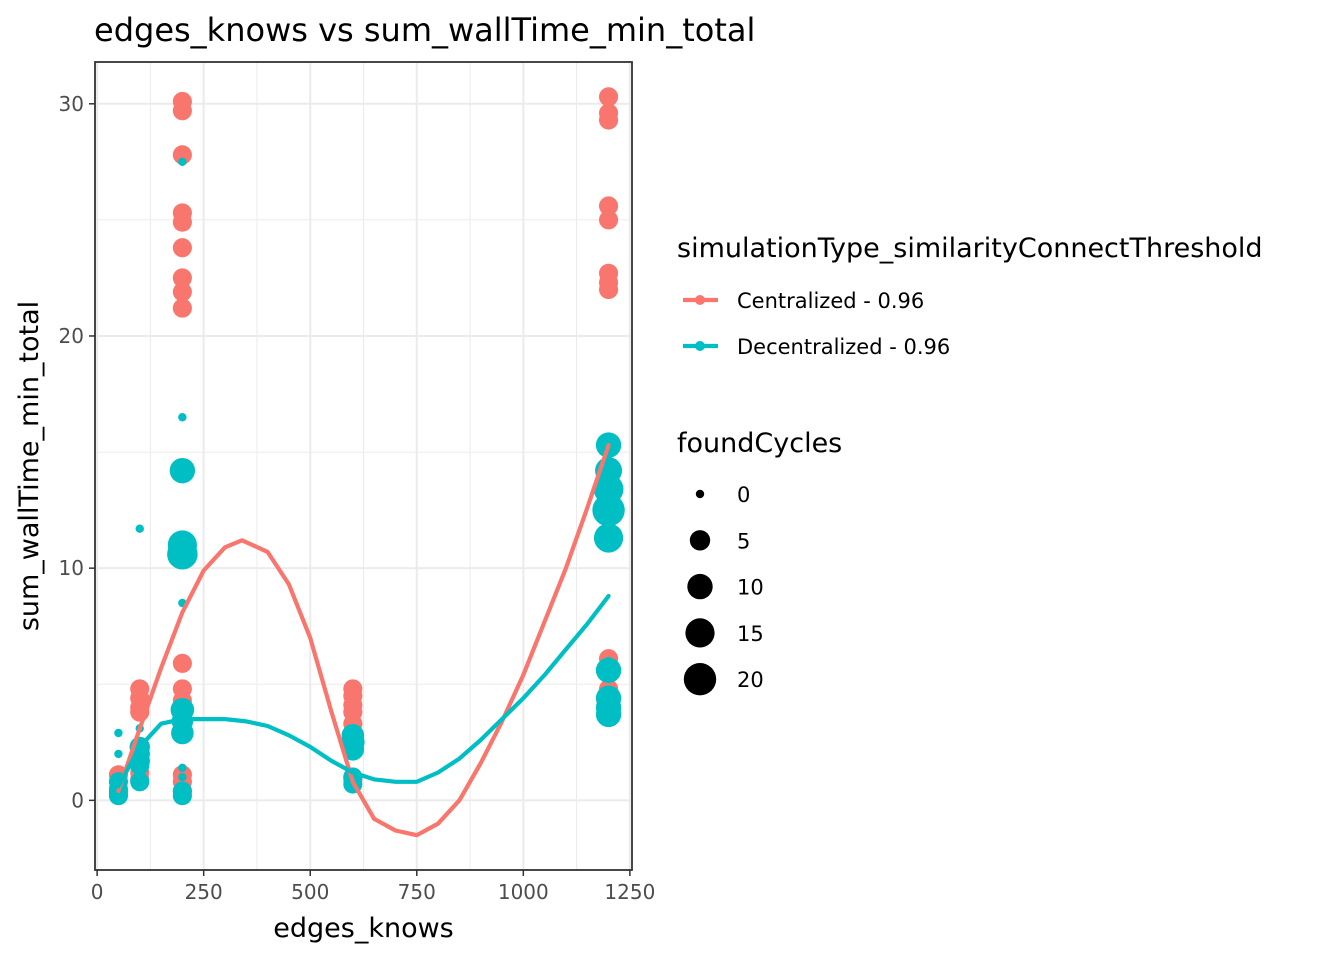 This screenshot has width=1344, height=960. Describe the element at coordinates (417, 892) in the screenshot. I see `x-tick-label: 750` at that location.